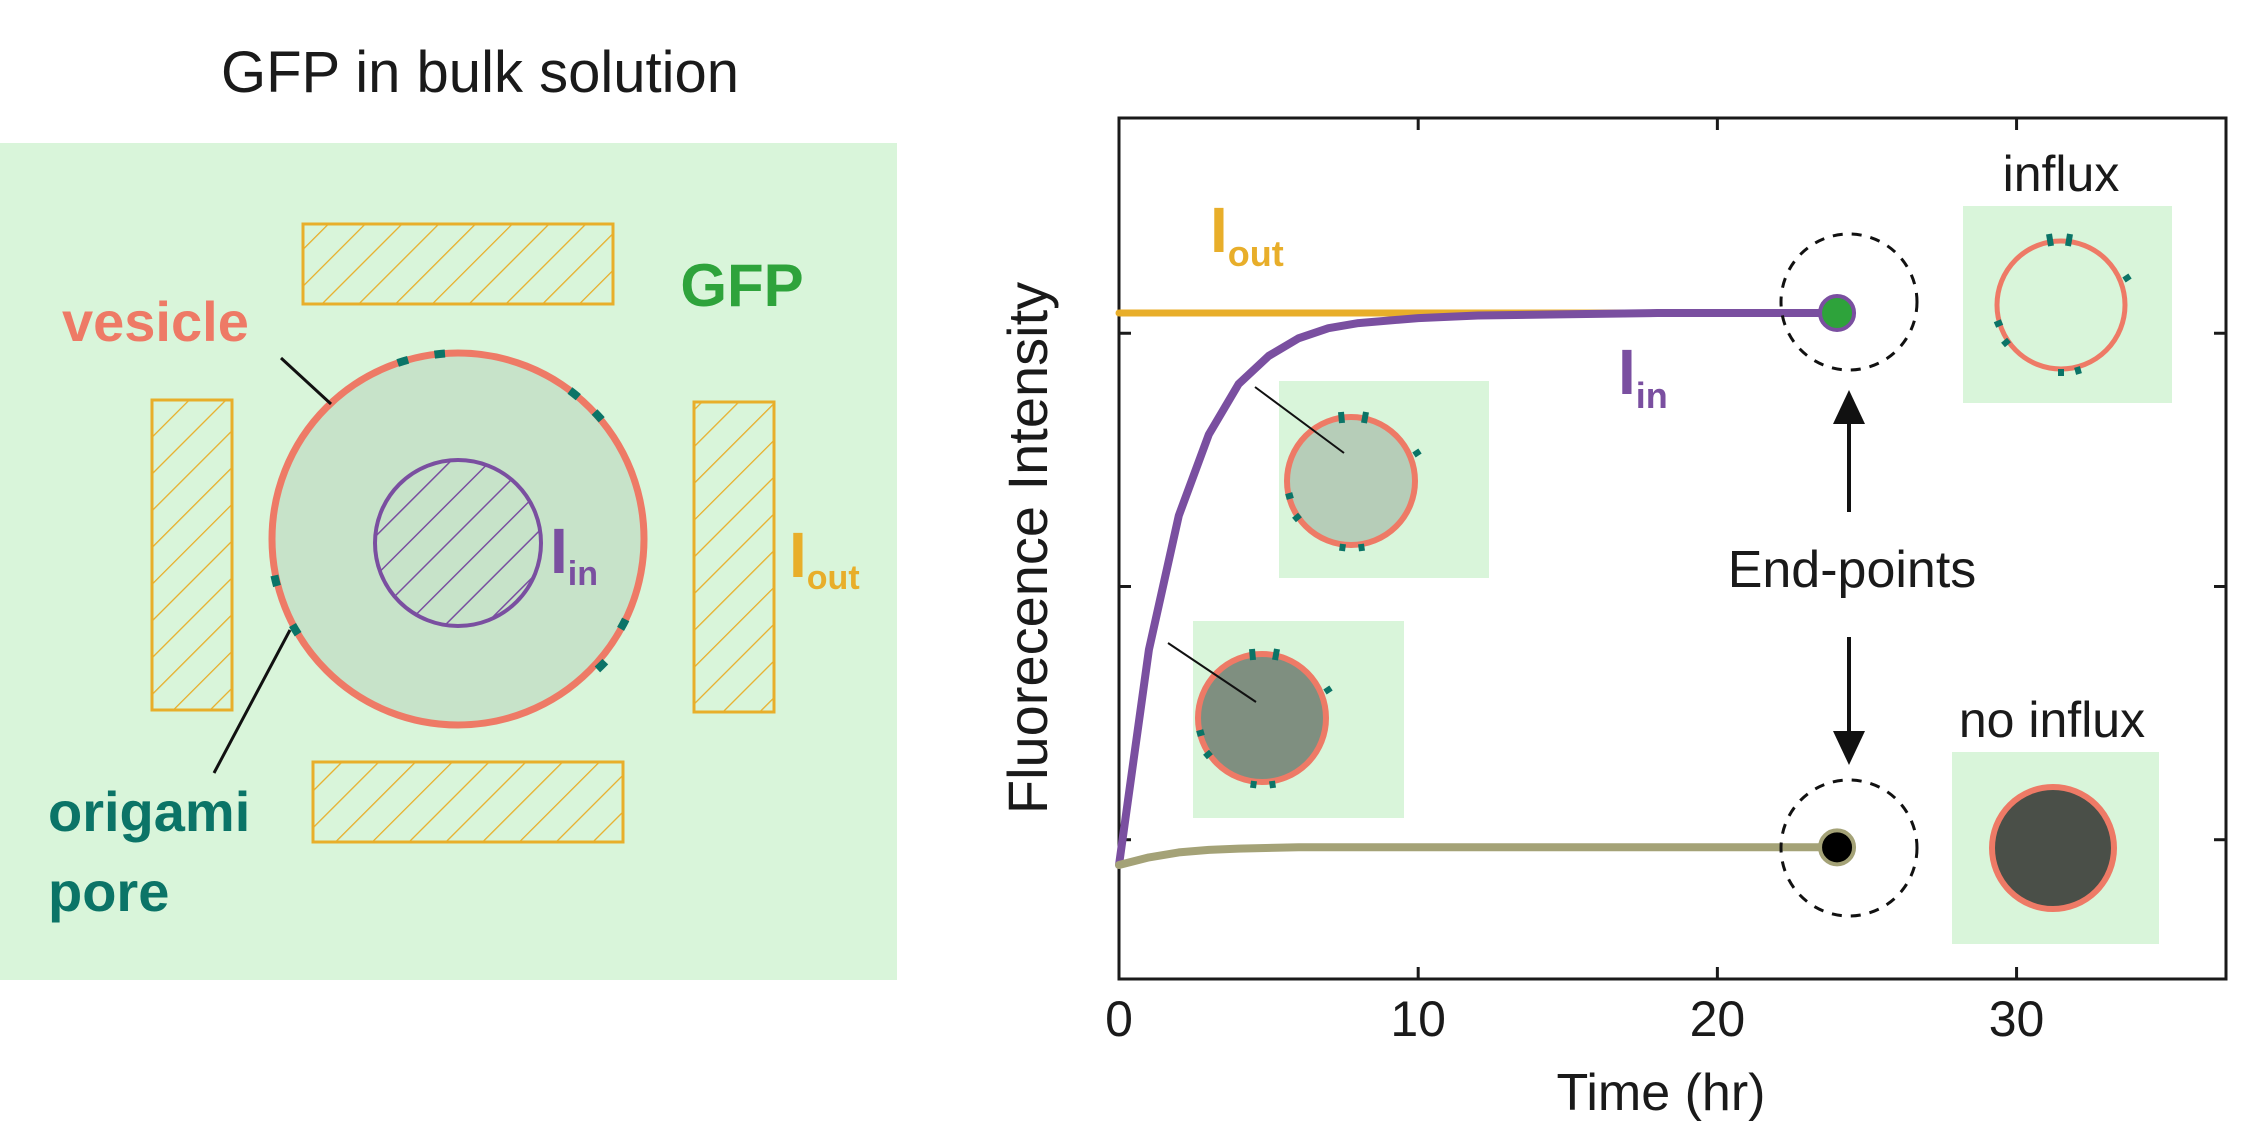 This screenshot has width=2241, height=1122. Describe the element at coordinates (1247, 234) in the screenshot. I see `chart-i-out-label: Iout` at that location.